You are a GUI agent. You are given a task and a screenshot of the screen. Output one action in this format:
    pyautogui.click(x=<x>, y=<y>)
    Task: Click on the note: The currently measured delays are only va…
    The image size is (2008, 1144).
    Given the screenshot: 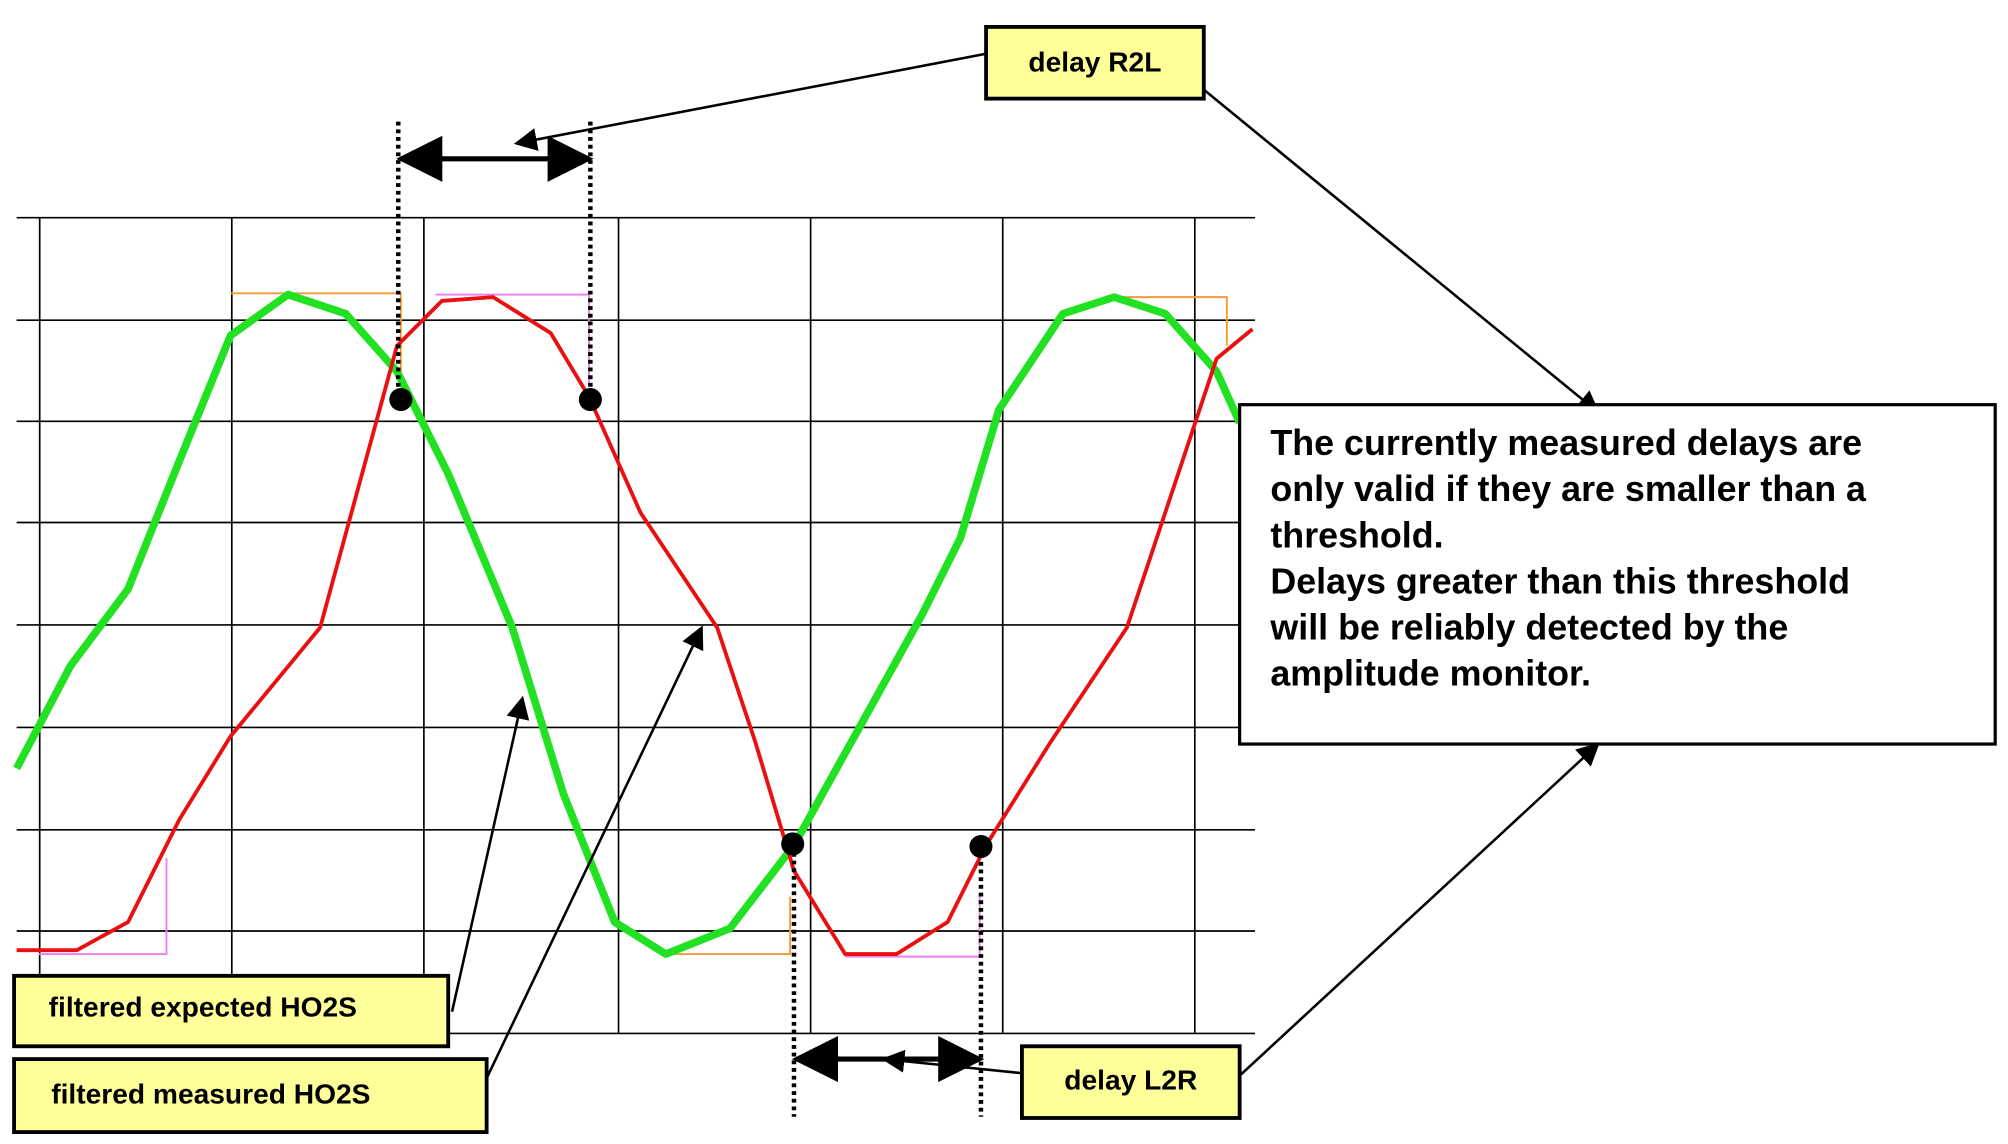 What is the action you would take?
    pyautogui.click(x=1568, y=558)
    